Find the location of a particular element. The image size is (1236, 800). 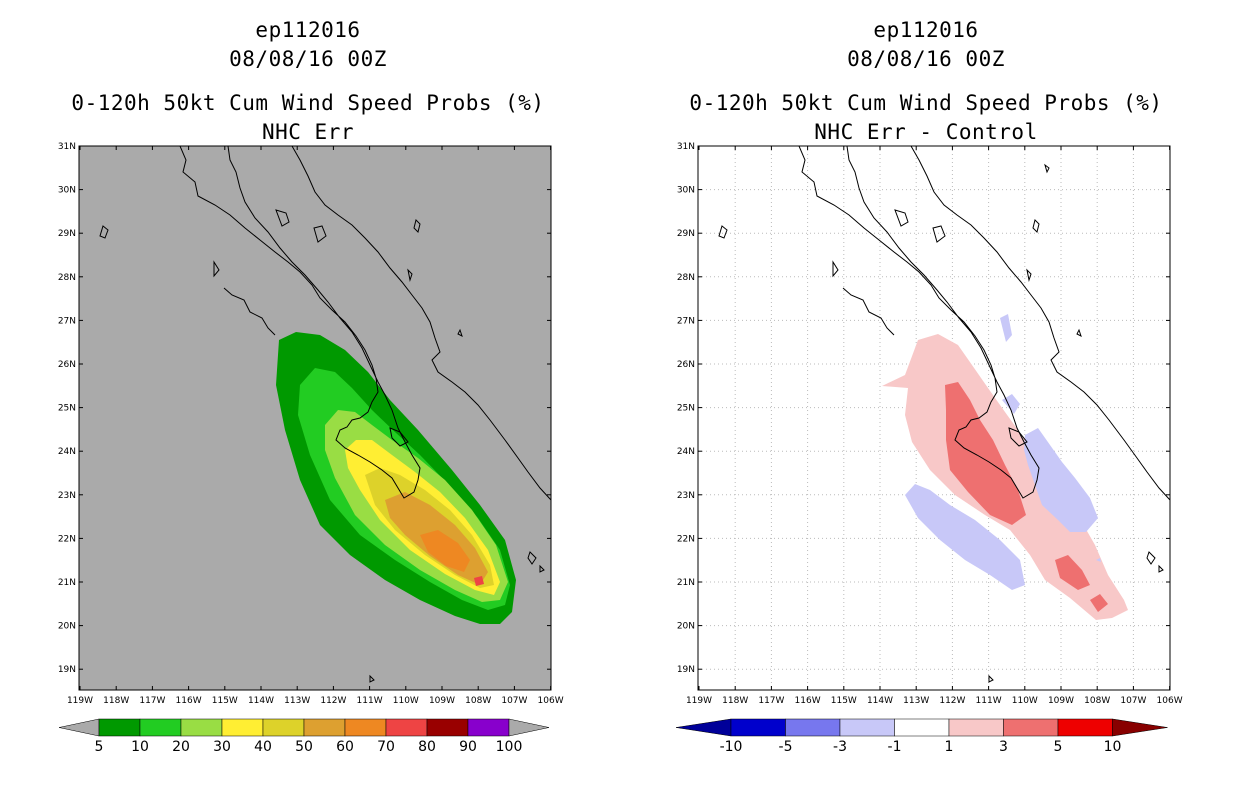

prob-60-contour is located at coordinates (445, 551).